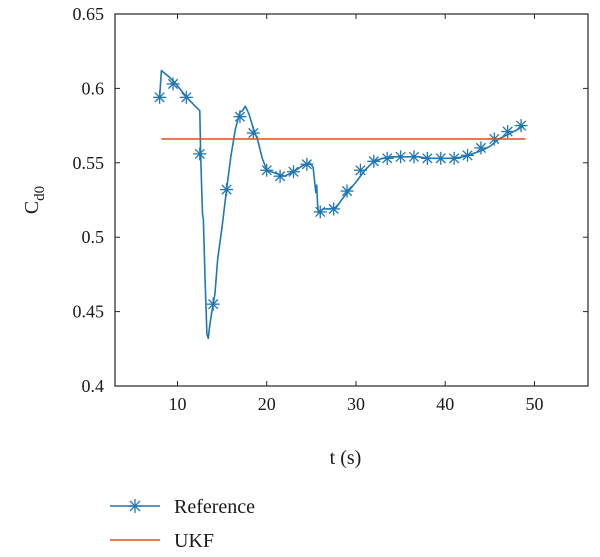 Image resolution: width=600 pixels, height=557 pixels. Describe the element at coordinates (89, 312) in the screenshot. I see `y-tick-label: 0.45` at that location.